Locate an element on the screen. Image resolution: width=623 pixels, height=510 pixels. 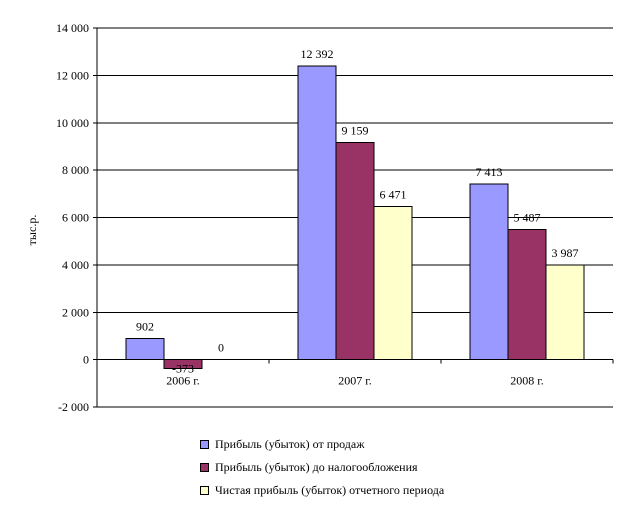
y-tick-label: 6 000 is located at coordinates (75, 218).